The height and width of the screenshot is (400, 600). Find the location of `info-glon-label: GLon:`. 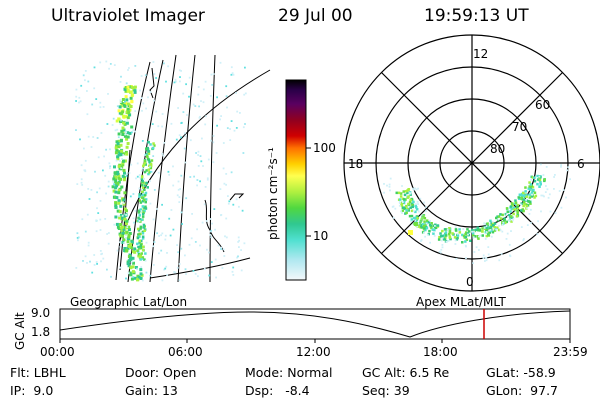

info-glon-label: GLon: is located at coordinates (504, 390).